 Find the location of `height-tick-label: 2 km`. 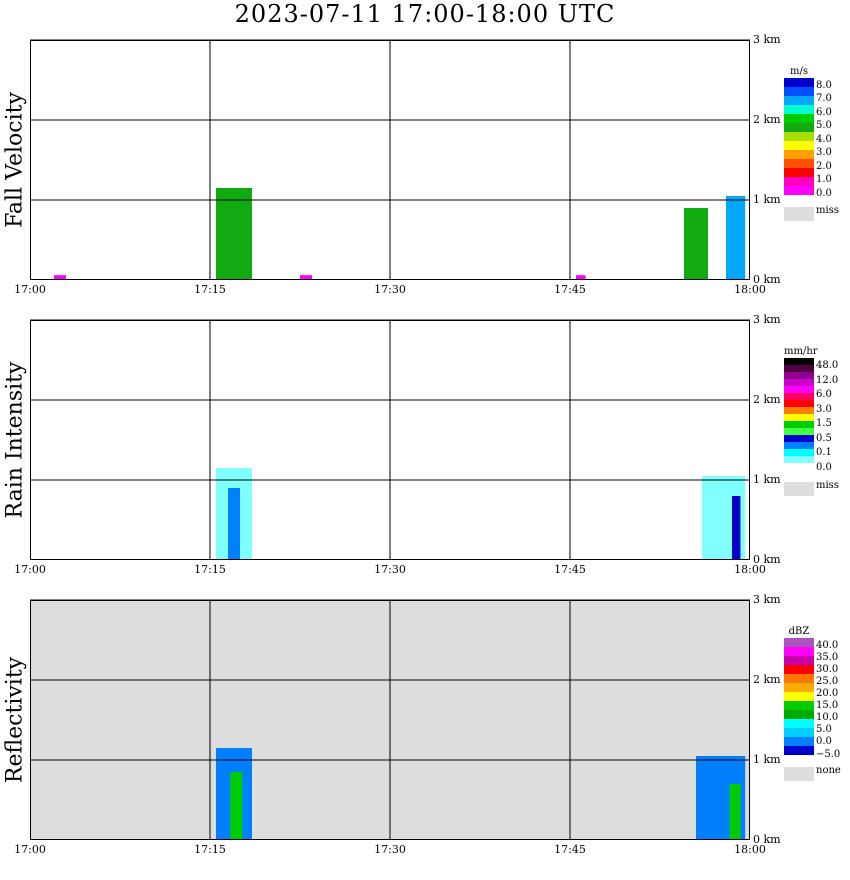

height-tick-label: 2 km is located at coordinates (767, 679).